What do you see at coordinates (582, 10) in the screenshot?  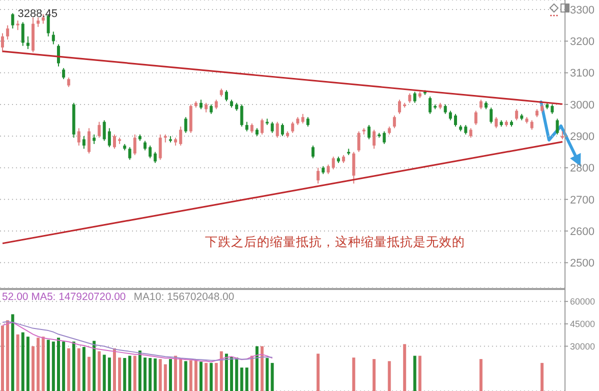 I see `y-tick-label: 3300` at bounding box center [582, 10].